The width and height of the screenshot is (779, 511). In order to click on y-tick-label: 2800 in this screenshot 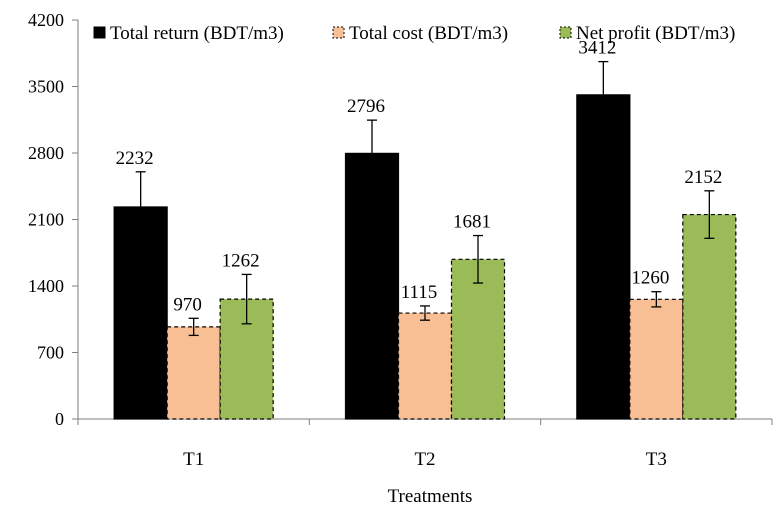, I will do `click(46, 153)`.